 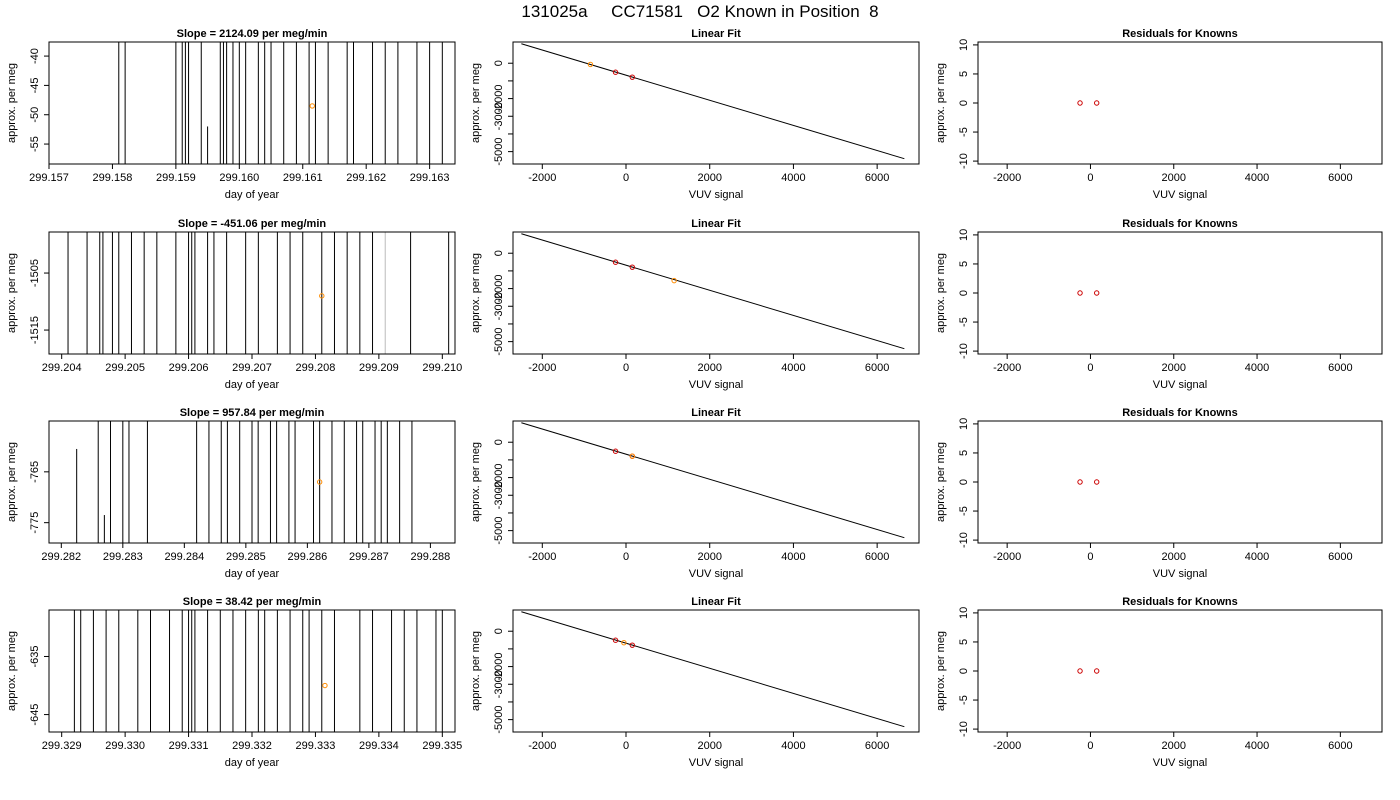 What do you see at coordinates (316, 746) in the screenshot?
I see `x-tick-label: 299.333` at bounding box center [316, 746].